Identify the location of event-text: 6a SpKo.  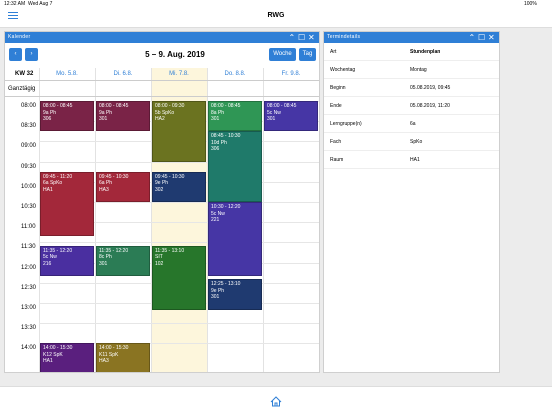
(53, 183).